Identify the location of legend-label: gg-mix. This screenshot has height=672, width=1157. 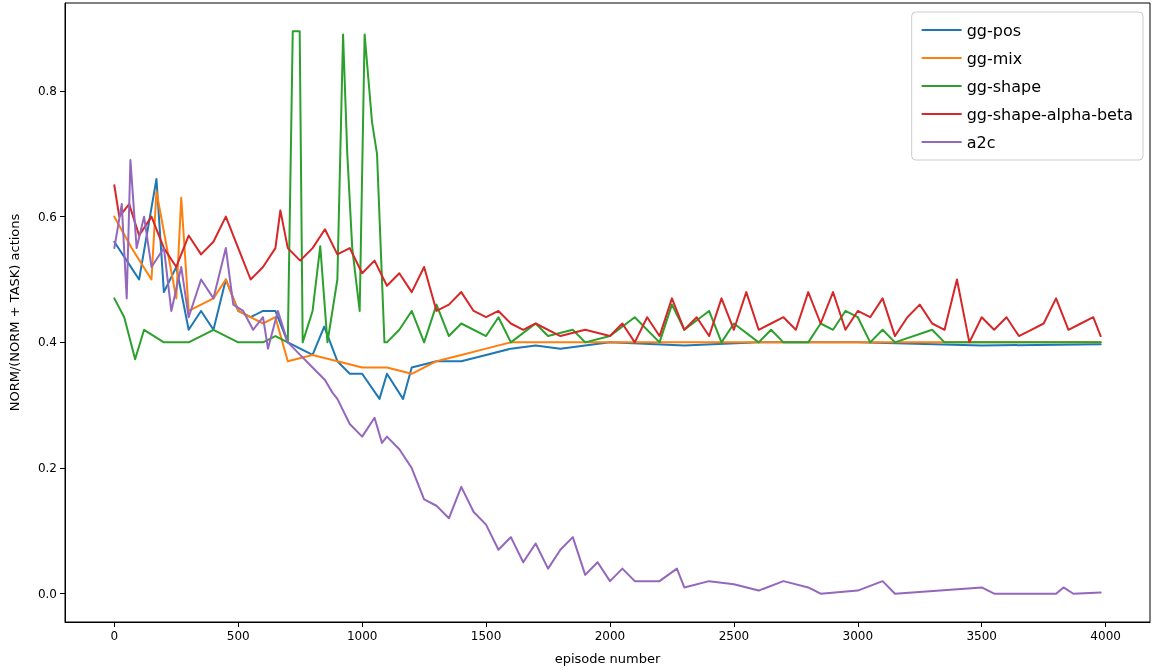
(994, 58).